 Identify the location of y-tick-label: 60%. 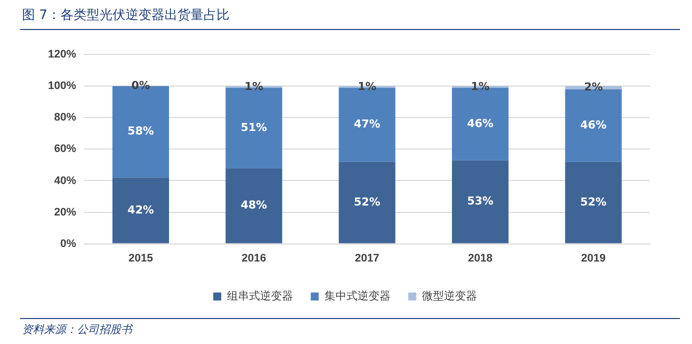
(65, 149).